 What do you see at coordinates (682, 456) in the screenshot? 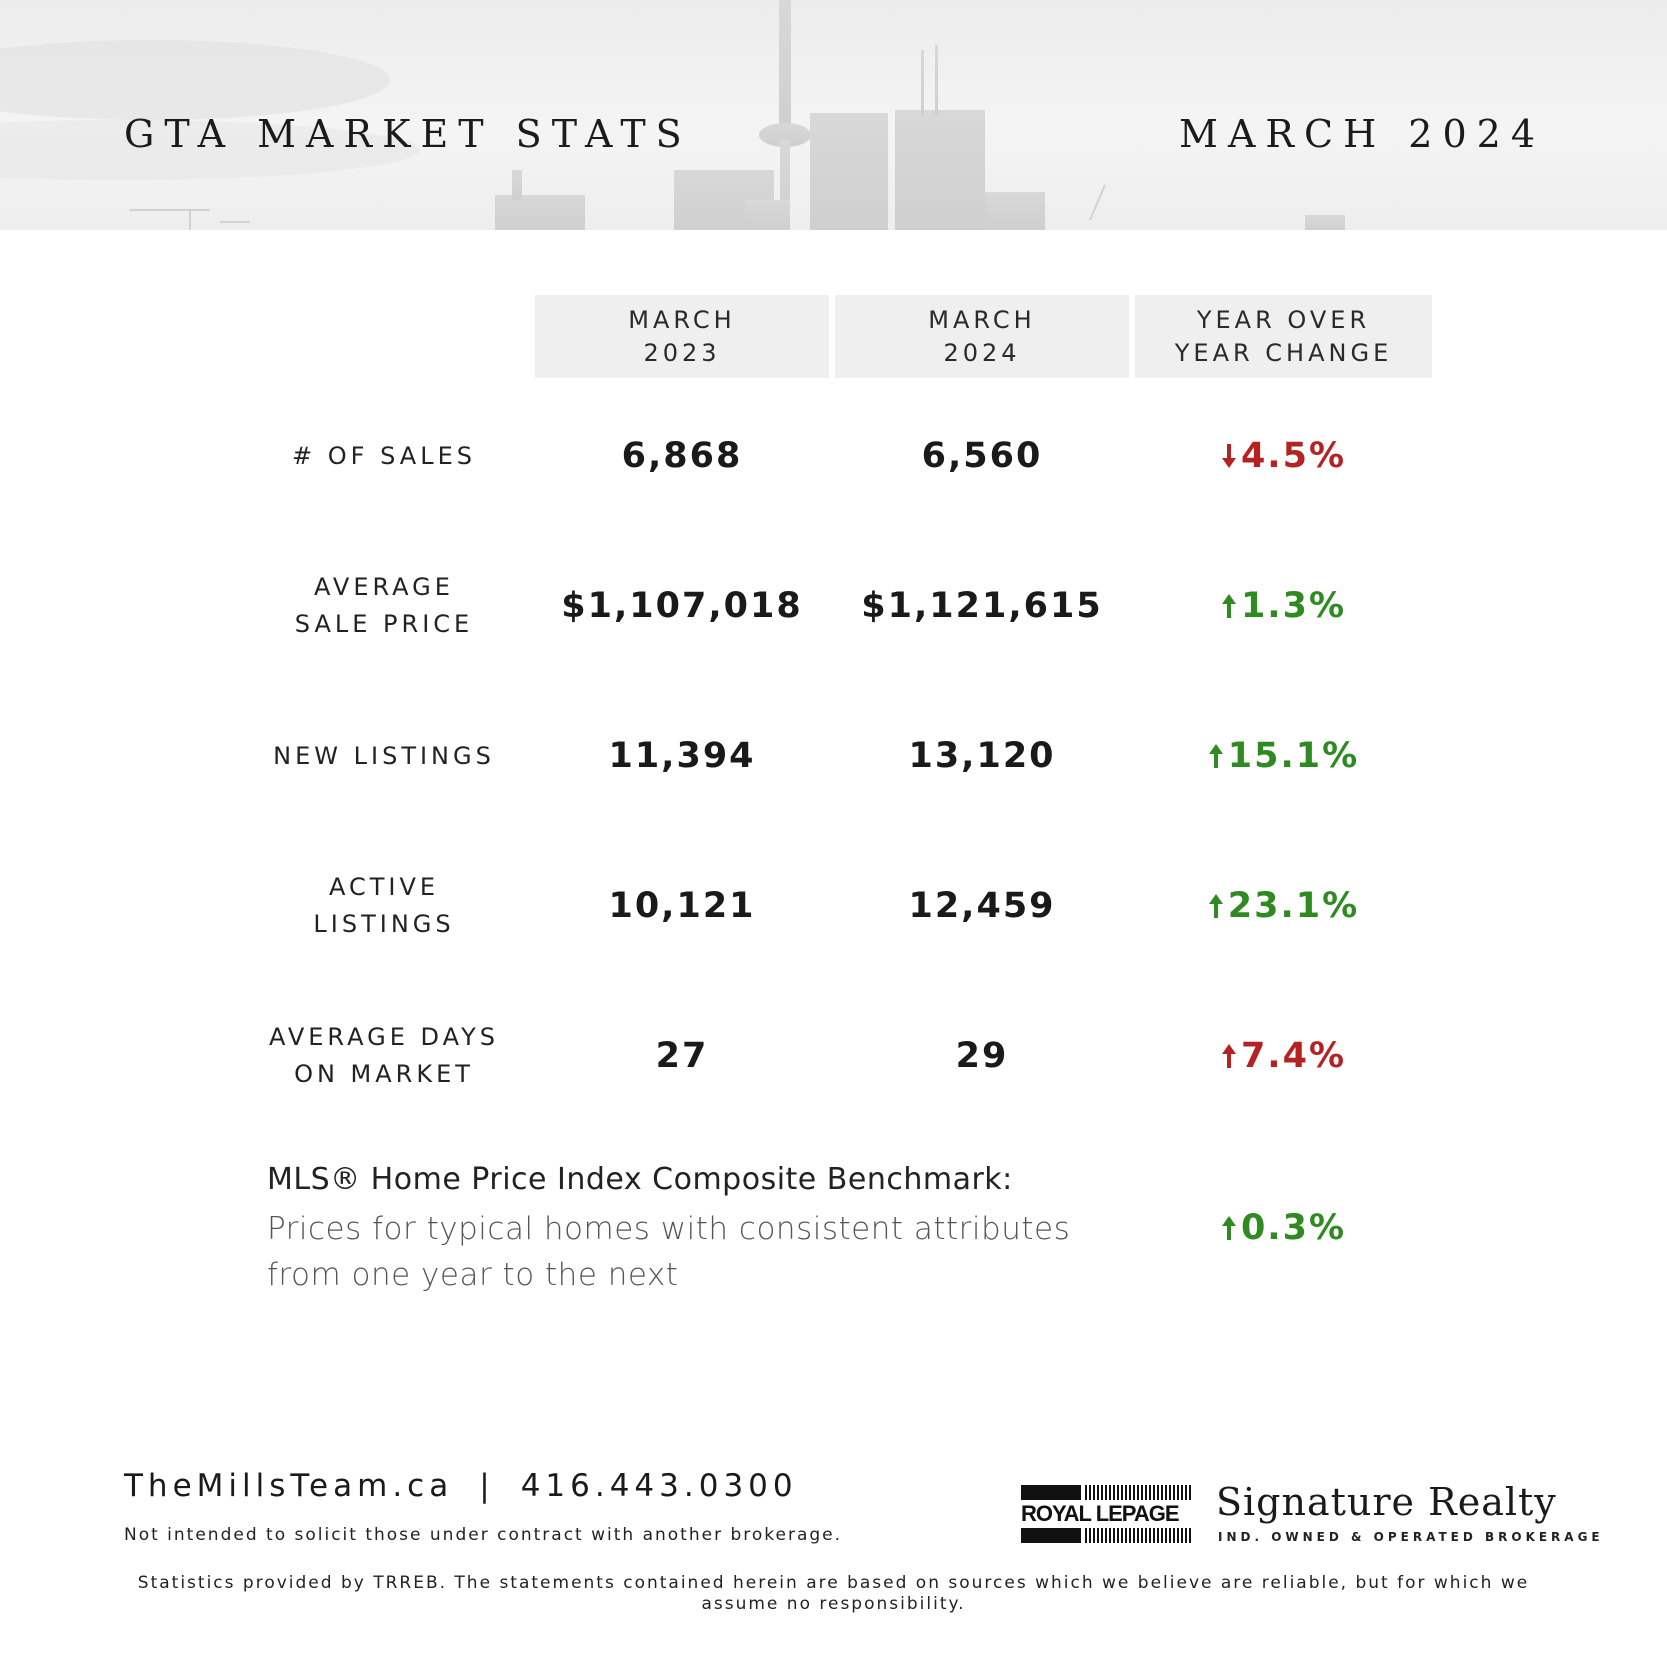
I see `value-2023: 6,868` at bounding box center [682, 456].